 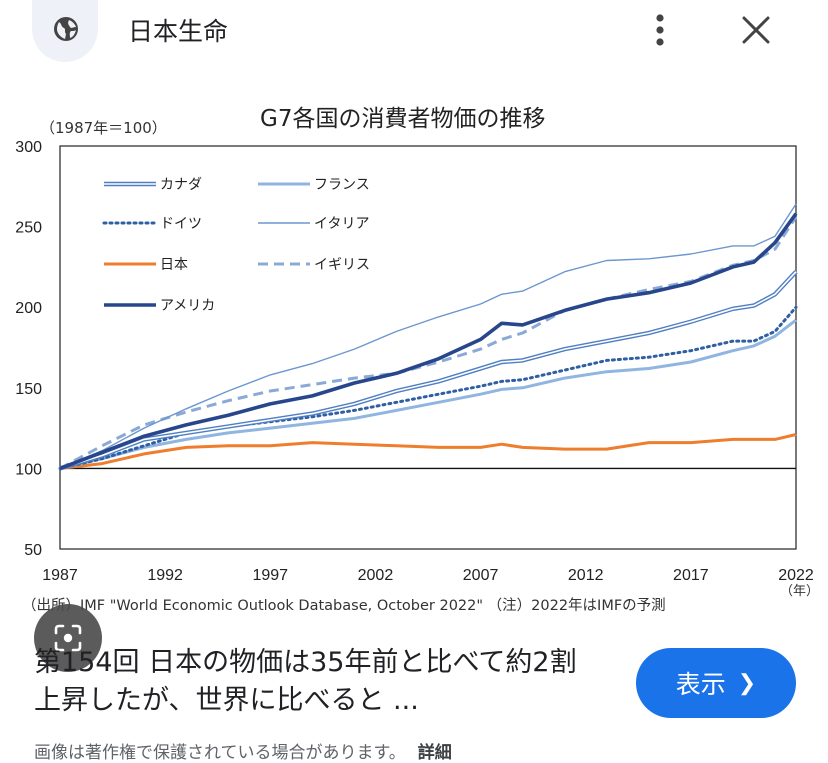 What do you see at coordinates (28, 389) in the screenshot?
I see `y-tick-label: 150` at bounding box center [28, 389].